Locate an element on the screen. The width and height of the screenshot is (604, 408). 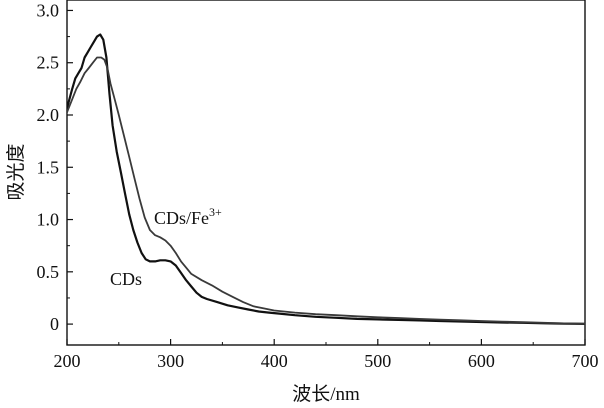
x-tick-label: 500 is located at coordinates (377, 361).